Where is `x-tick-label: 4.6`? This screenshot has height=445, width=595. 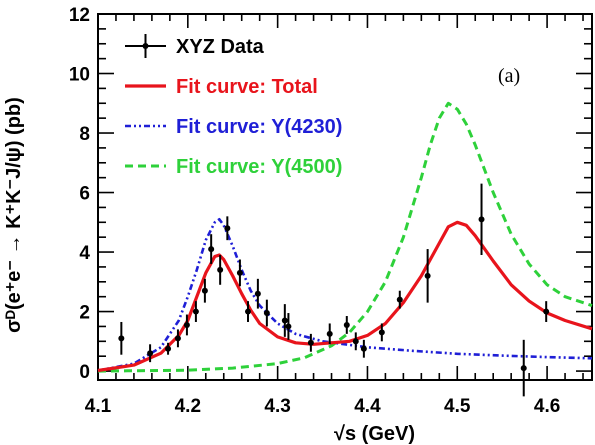
x-tick-label: 4.6 is located at coordinates (547, 406).